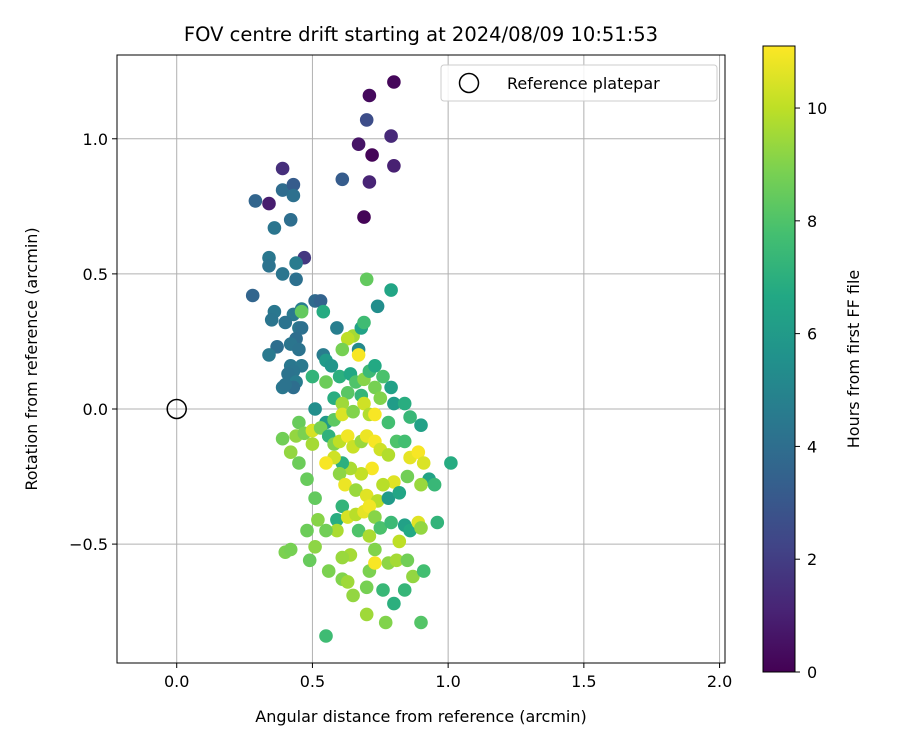 The image size is (900, 750). I want to click on legend-marker-open-circle, so click(469, 83).